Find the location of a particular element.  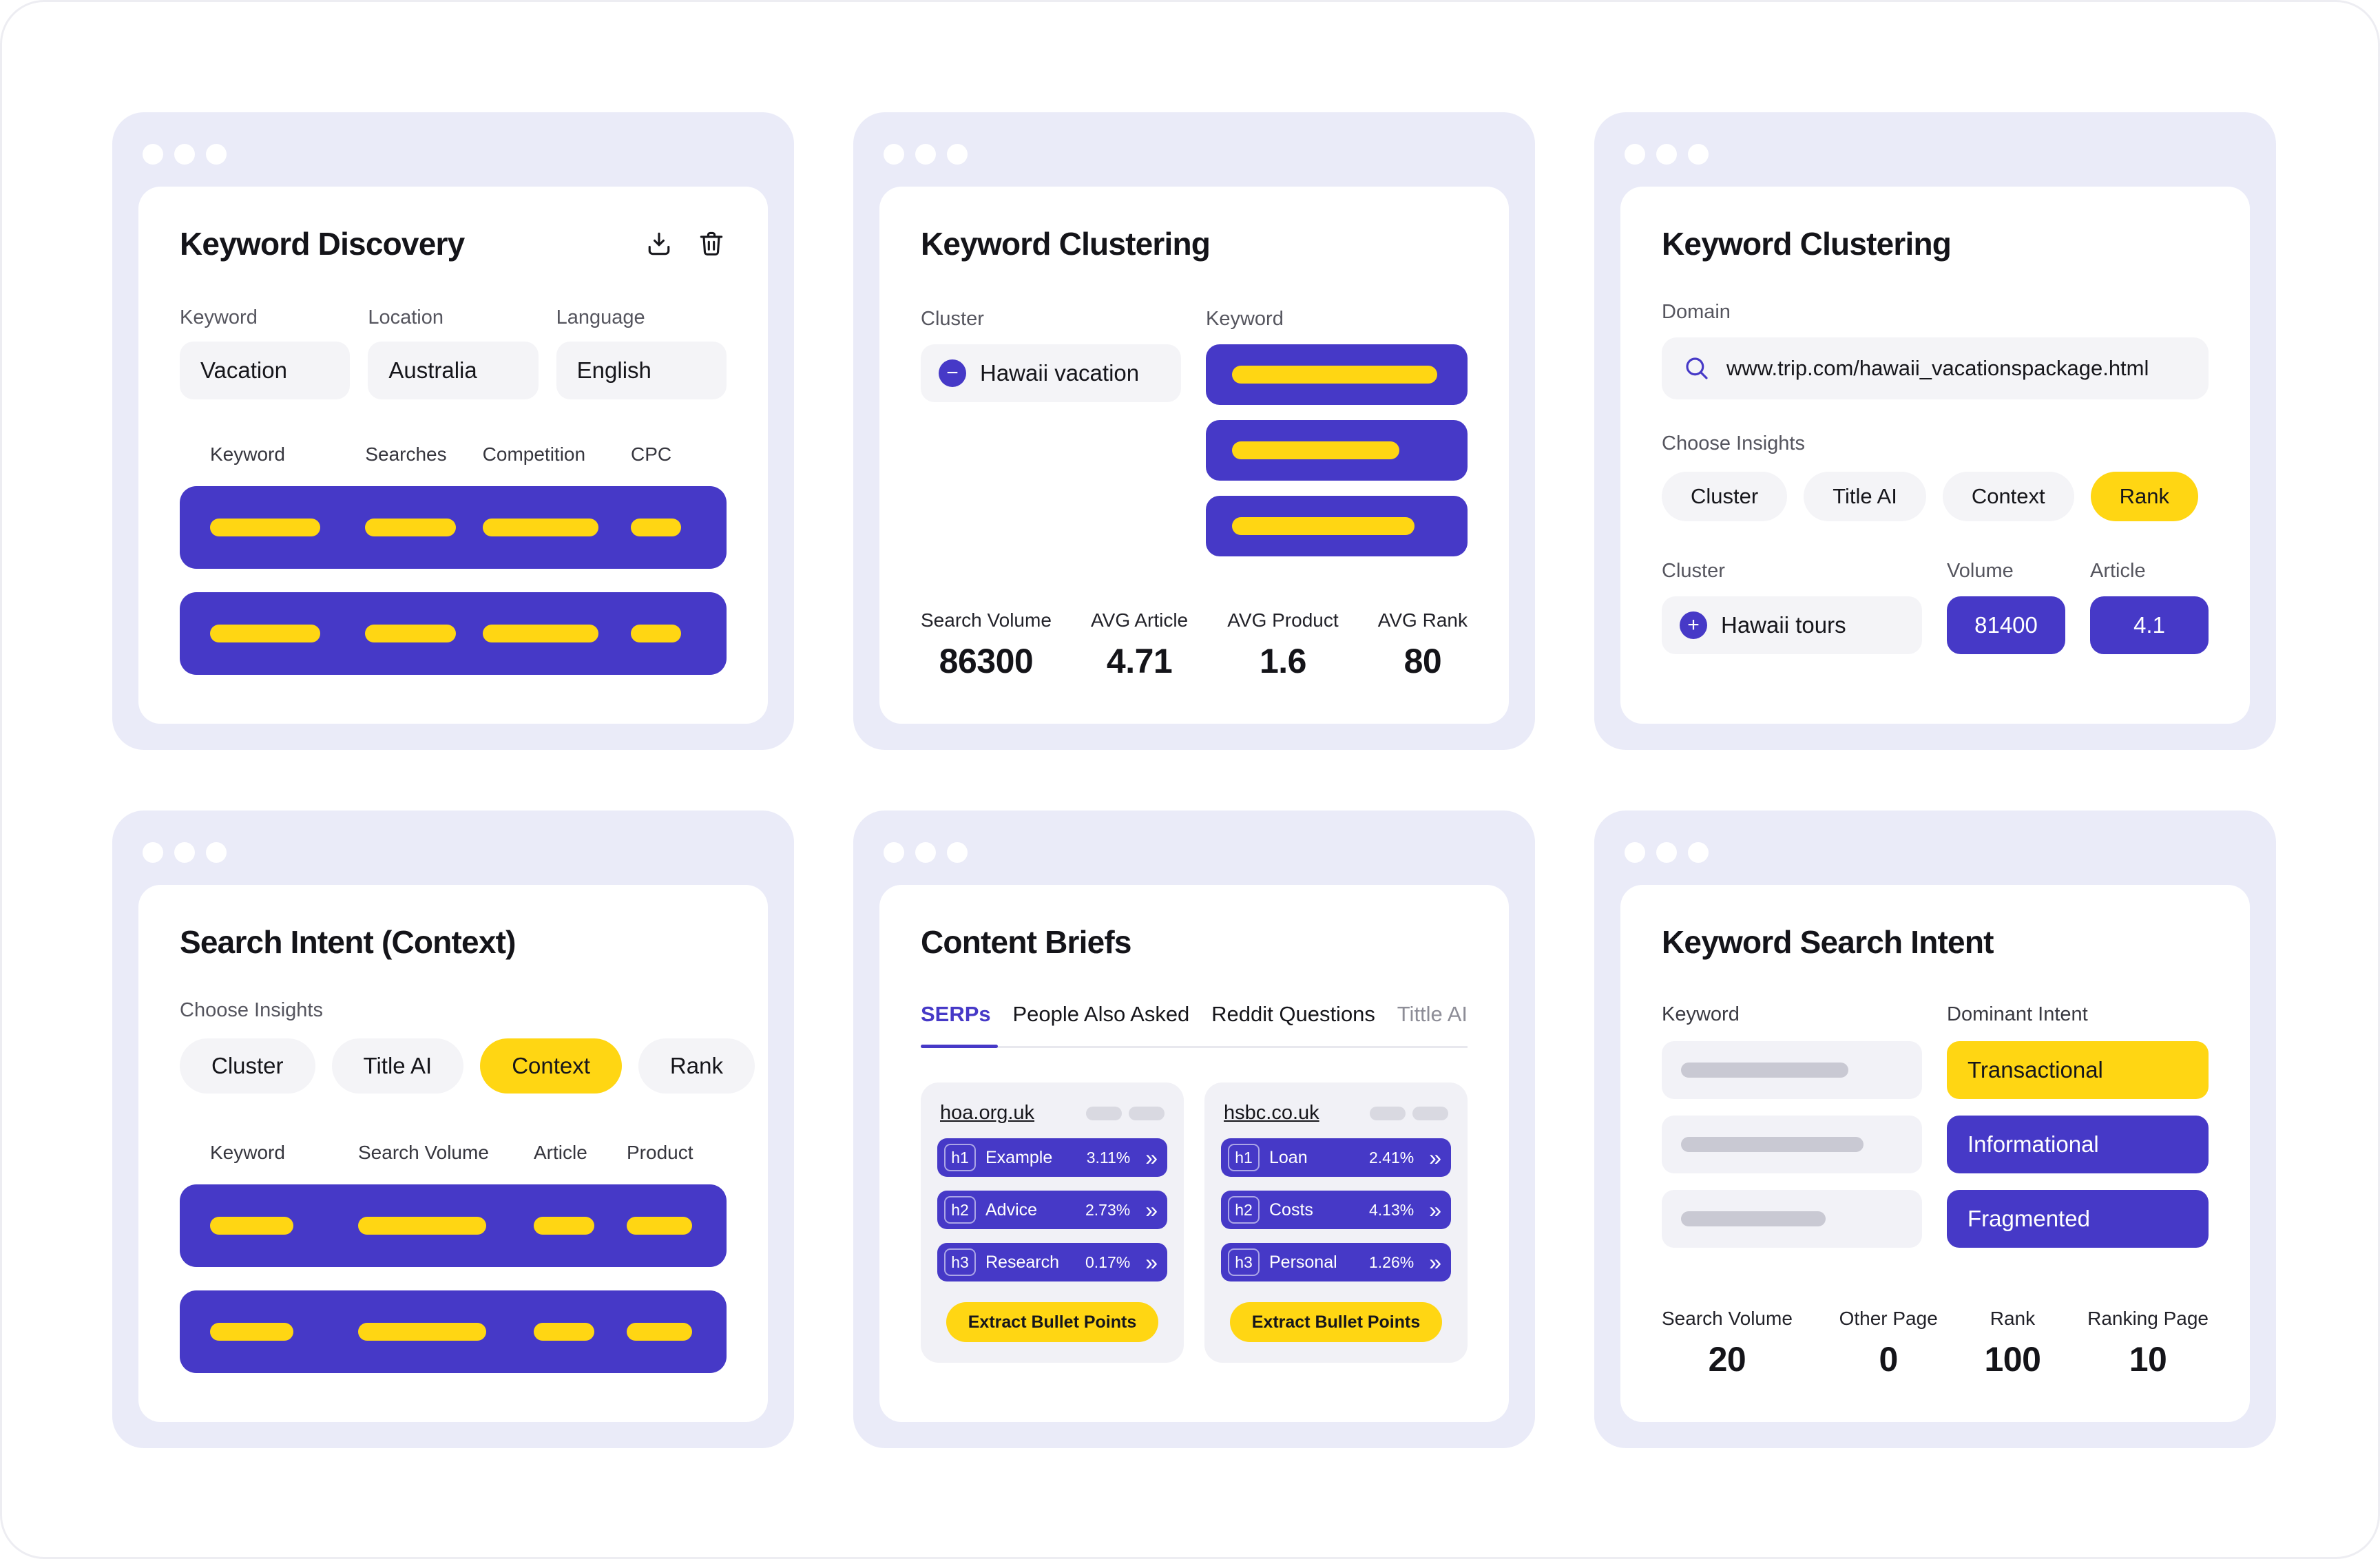

keyword-input: Vacation is located at coordinates (265, 370).